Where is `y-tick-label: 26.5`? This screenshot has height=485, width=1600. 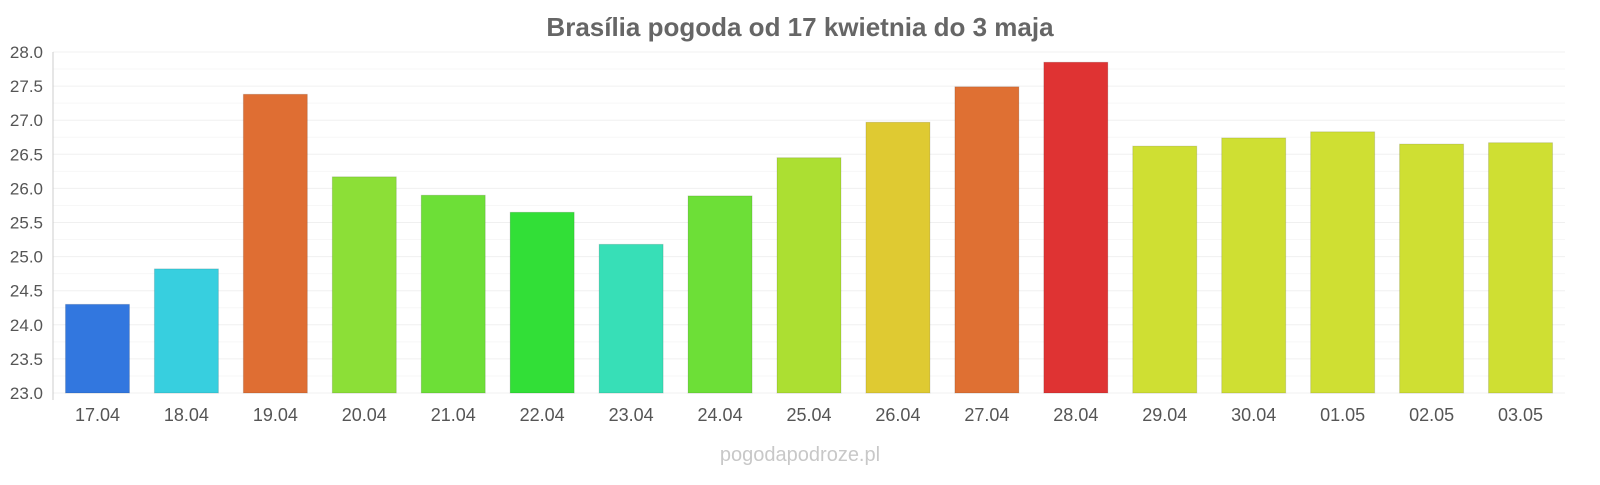
y-tick-label: 26.5 is located at coordinates (26, 154).